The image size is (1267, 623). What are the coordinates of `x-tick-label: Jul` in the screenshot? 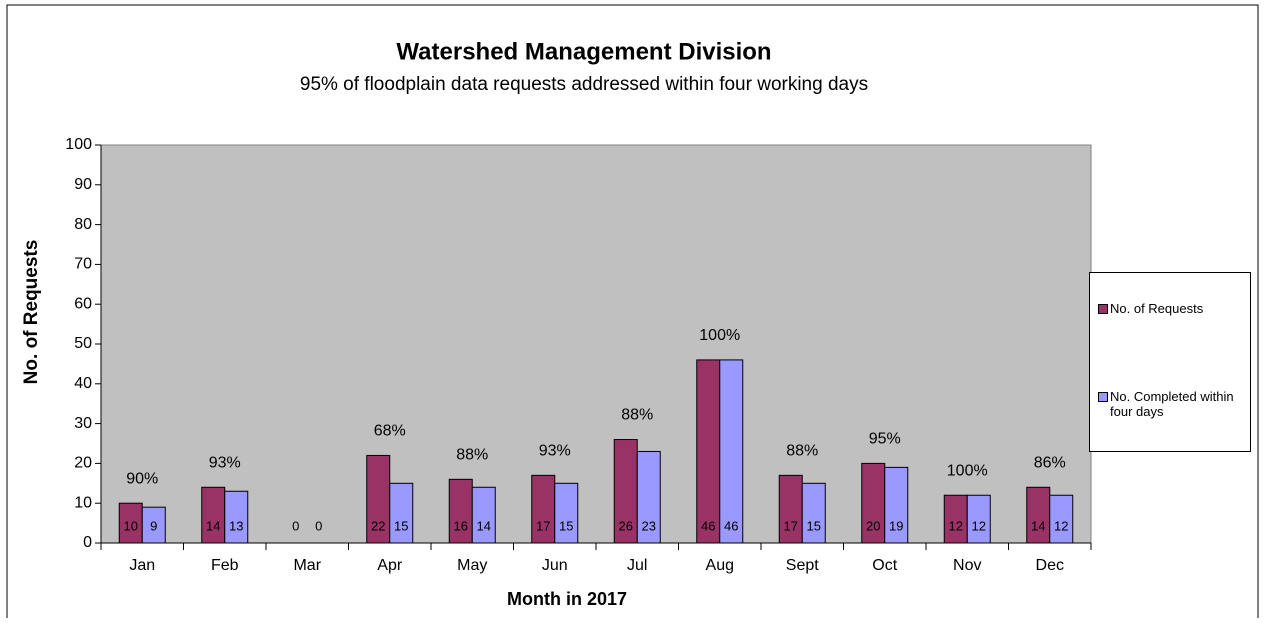 It's located at (637, 565).